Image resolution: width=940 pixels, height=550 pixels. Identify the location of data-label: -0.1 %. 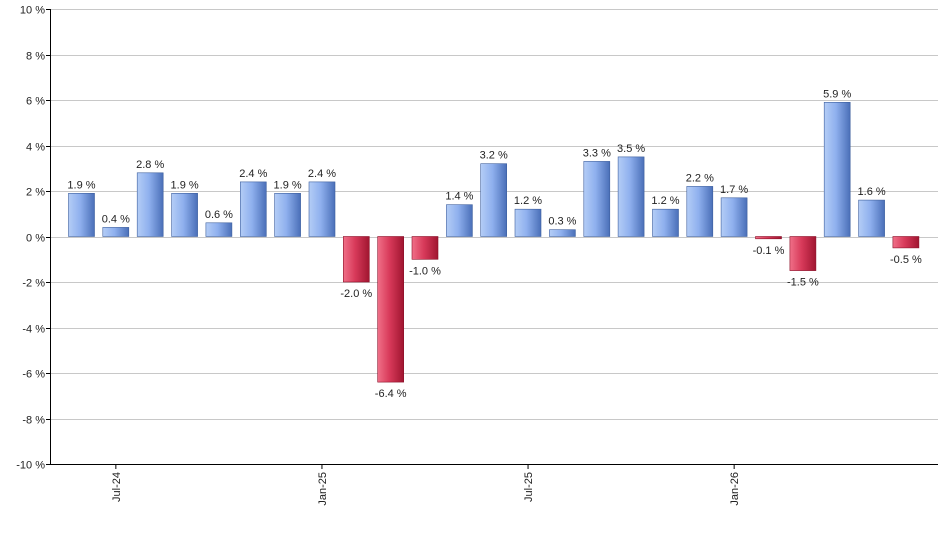
(769, 251).